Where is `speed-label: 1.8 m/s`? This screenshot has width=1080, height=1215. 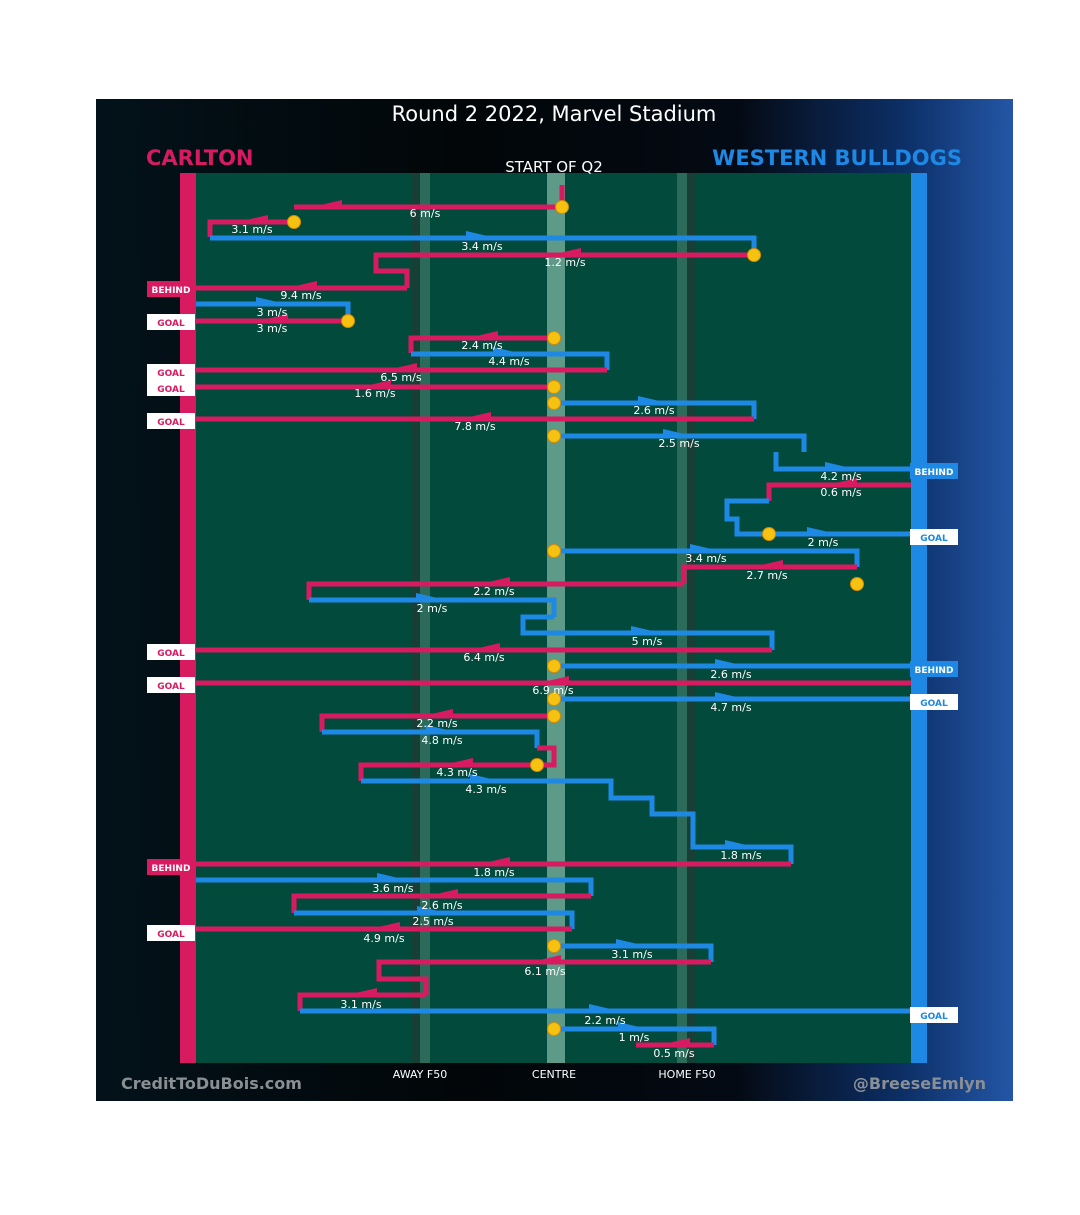 speed-label: 1.8 m/s is located at coordinates (493, 872).